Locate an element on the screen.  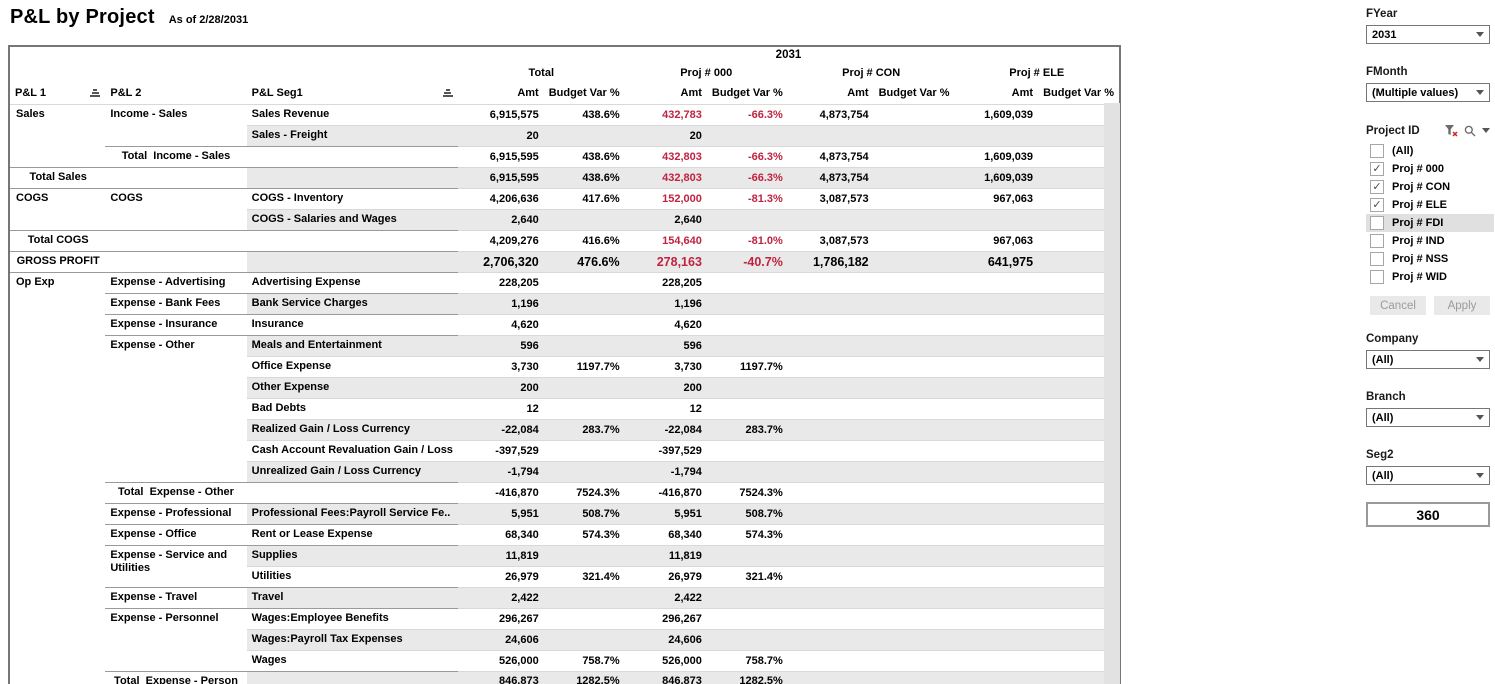
row-label-pl2: Expense - Office is located at coordinates (176, 534).